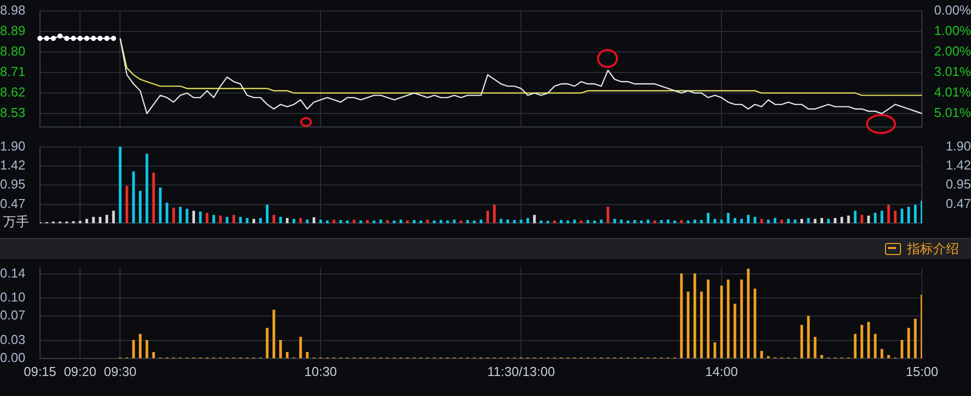 This screenshot has height=396, width=971. Describe the element at coordinates (952, 92) in the screenshot. I see `y2-tick-label: 4.01%` at that location.